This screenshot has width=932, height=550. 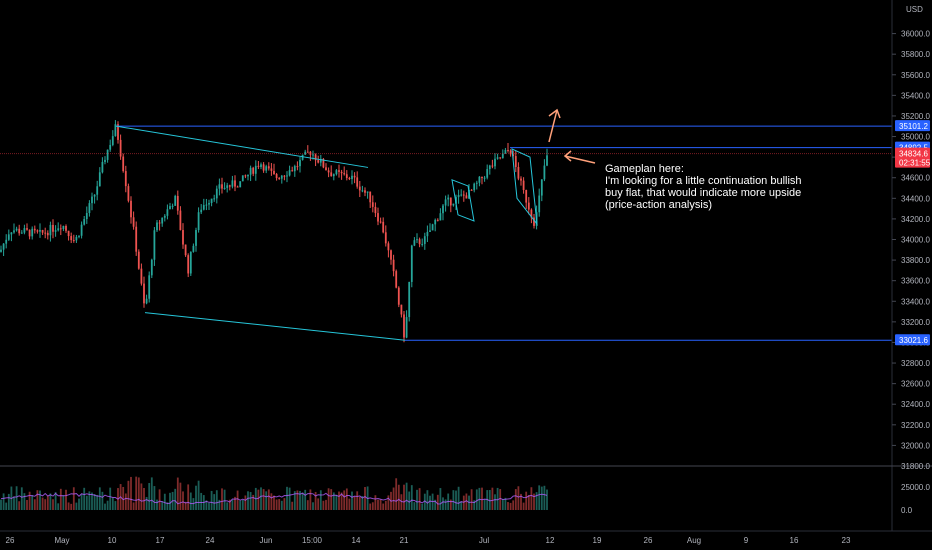 What do you see at coordinates (10, 540) in the screenshot?
I see `time-tick-label: 26` at bounding box center [10, 540].